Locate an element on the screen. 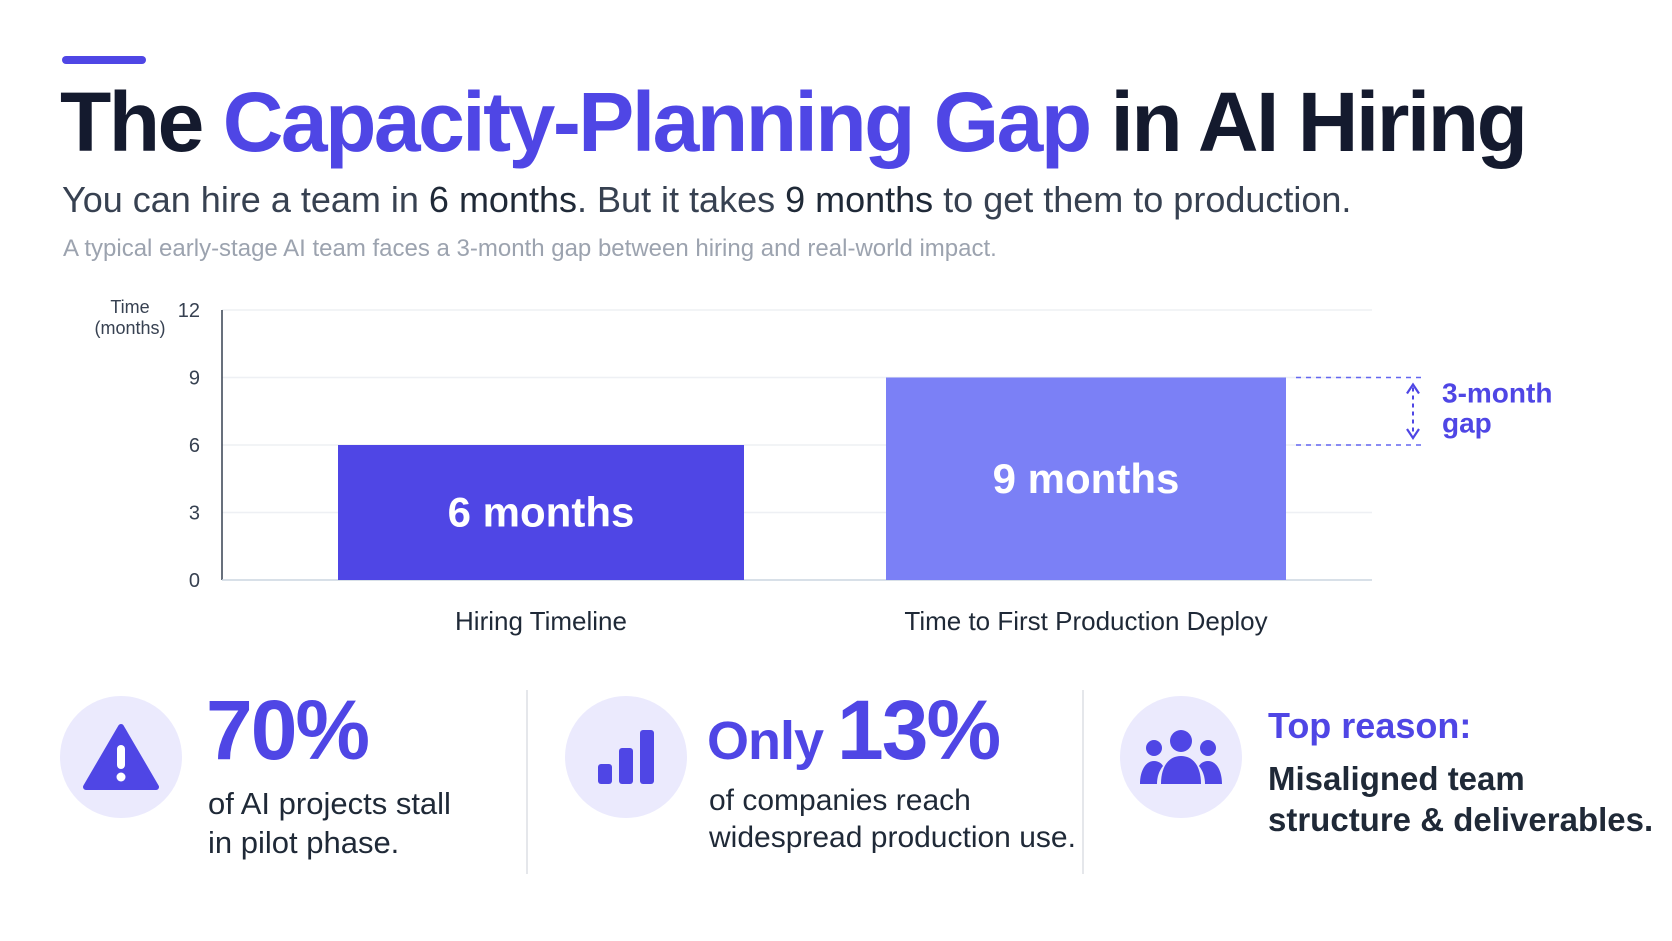  warning-icon is located at coordinates (121, 757).